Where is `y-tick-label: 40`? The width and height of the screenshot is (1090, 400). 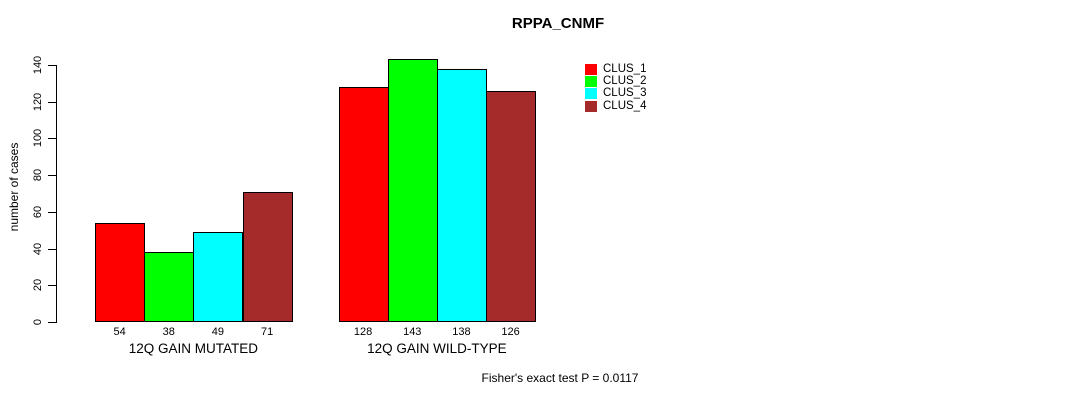
y-tick-label: 40 is located at coordinates (38, 248).